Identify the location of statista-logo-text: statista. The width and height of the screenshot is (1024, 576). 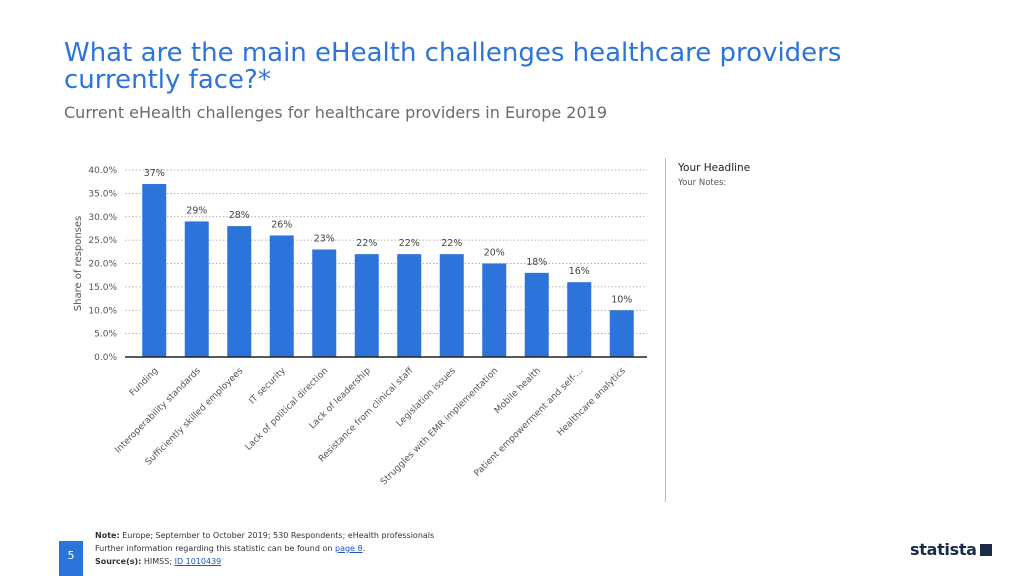
(943, 549).